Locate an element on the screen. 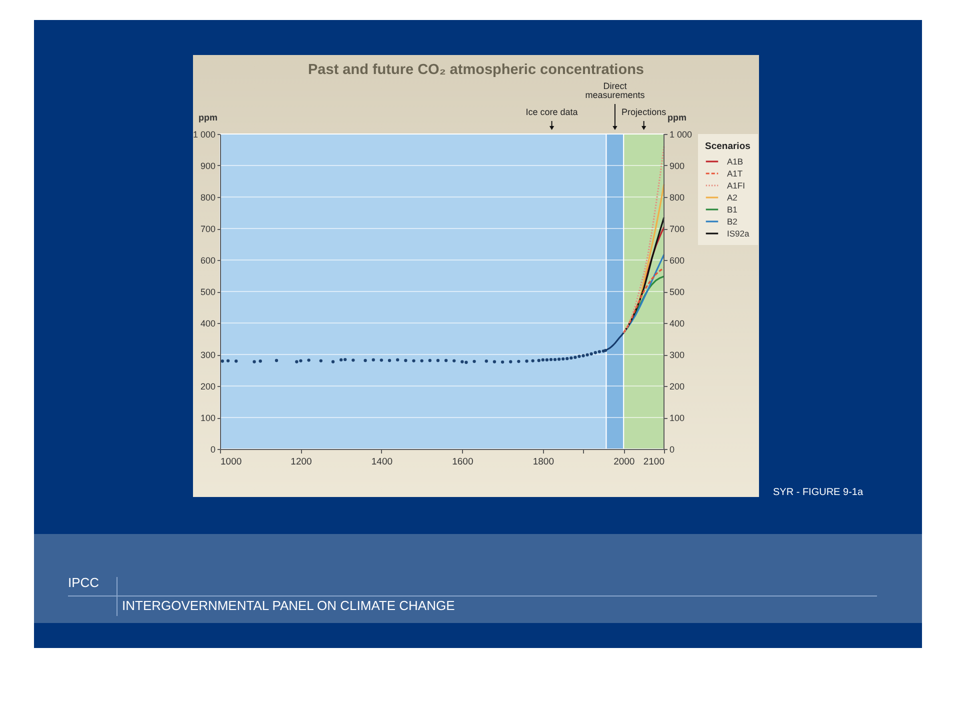 The width and height of the screenshot is (960, 720). y2-tick-label: 900 is located at coordinates (677, 166).